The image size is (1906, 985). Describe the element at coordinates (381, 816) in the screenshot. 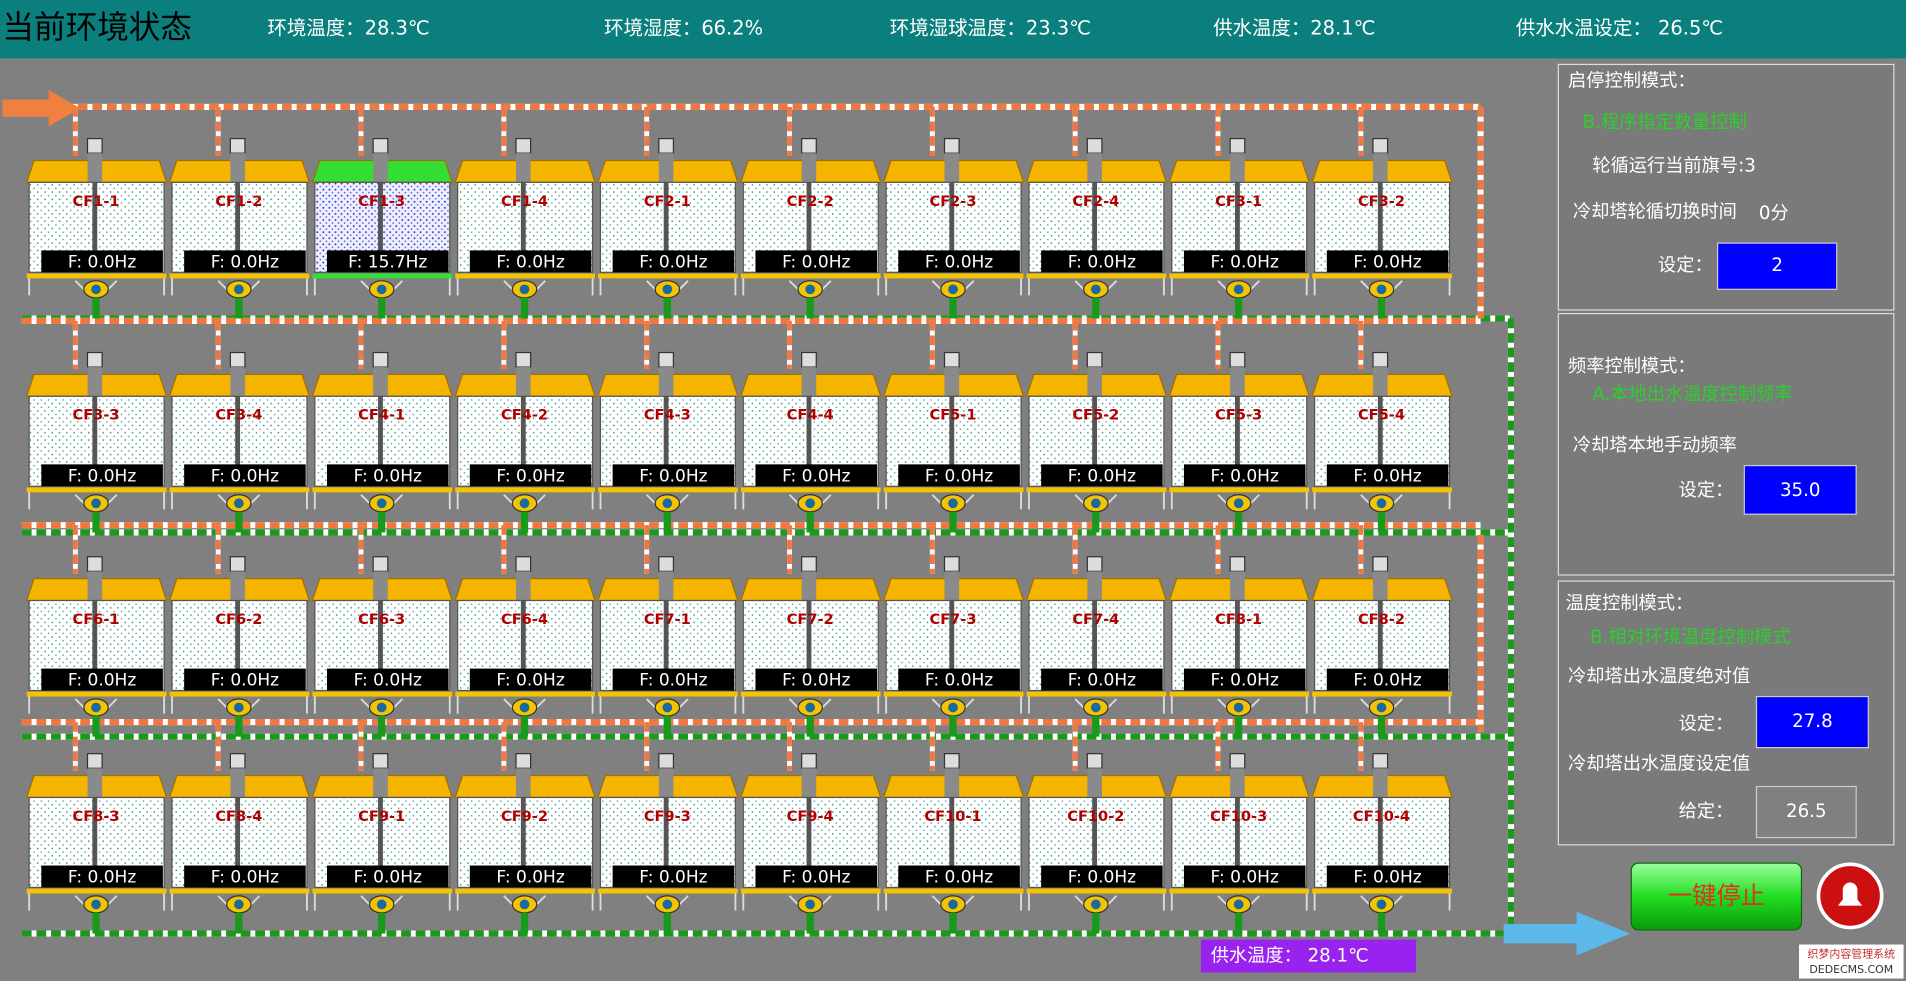

I see `tower-name: CF9-1` at that location.